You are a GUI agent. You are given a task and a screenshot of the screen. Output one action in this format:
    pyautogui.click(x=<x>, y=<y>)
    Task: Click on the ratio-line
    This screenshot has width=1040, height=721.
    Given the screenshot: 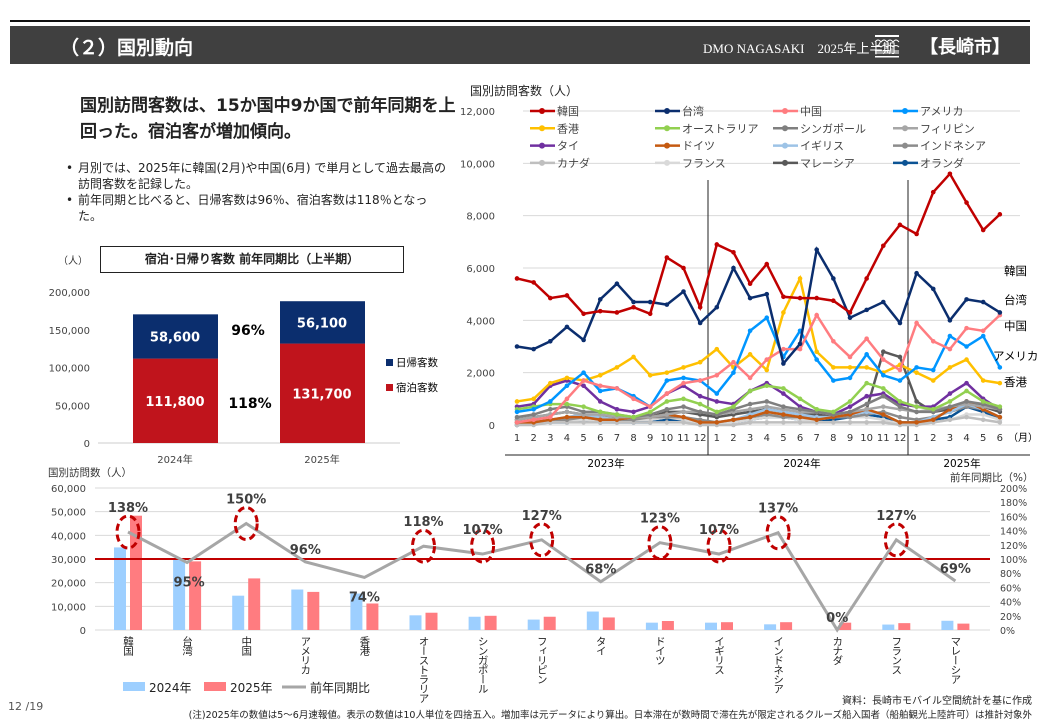 What is the action you would take?
    pyautogui.click(x=542, y=577)
    